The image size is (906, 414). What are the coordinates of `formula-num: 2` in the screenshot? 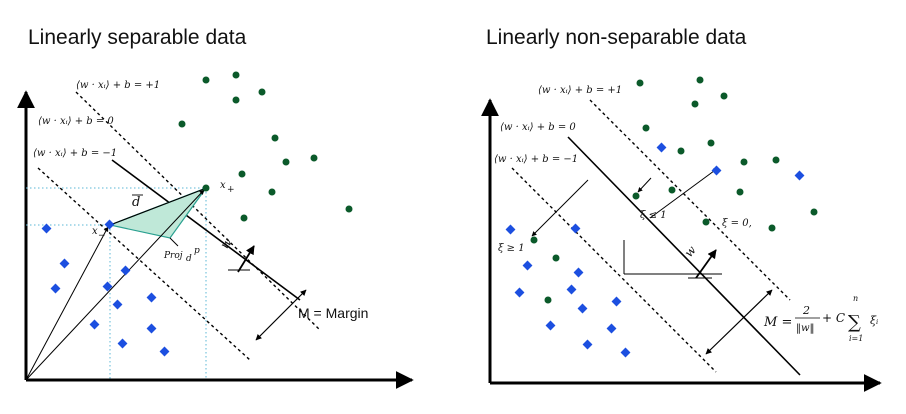 It's located at (806, 310).